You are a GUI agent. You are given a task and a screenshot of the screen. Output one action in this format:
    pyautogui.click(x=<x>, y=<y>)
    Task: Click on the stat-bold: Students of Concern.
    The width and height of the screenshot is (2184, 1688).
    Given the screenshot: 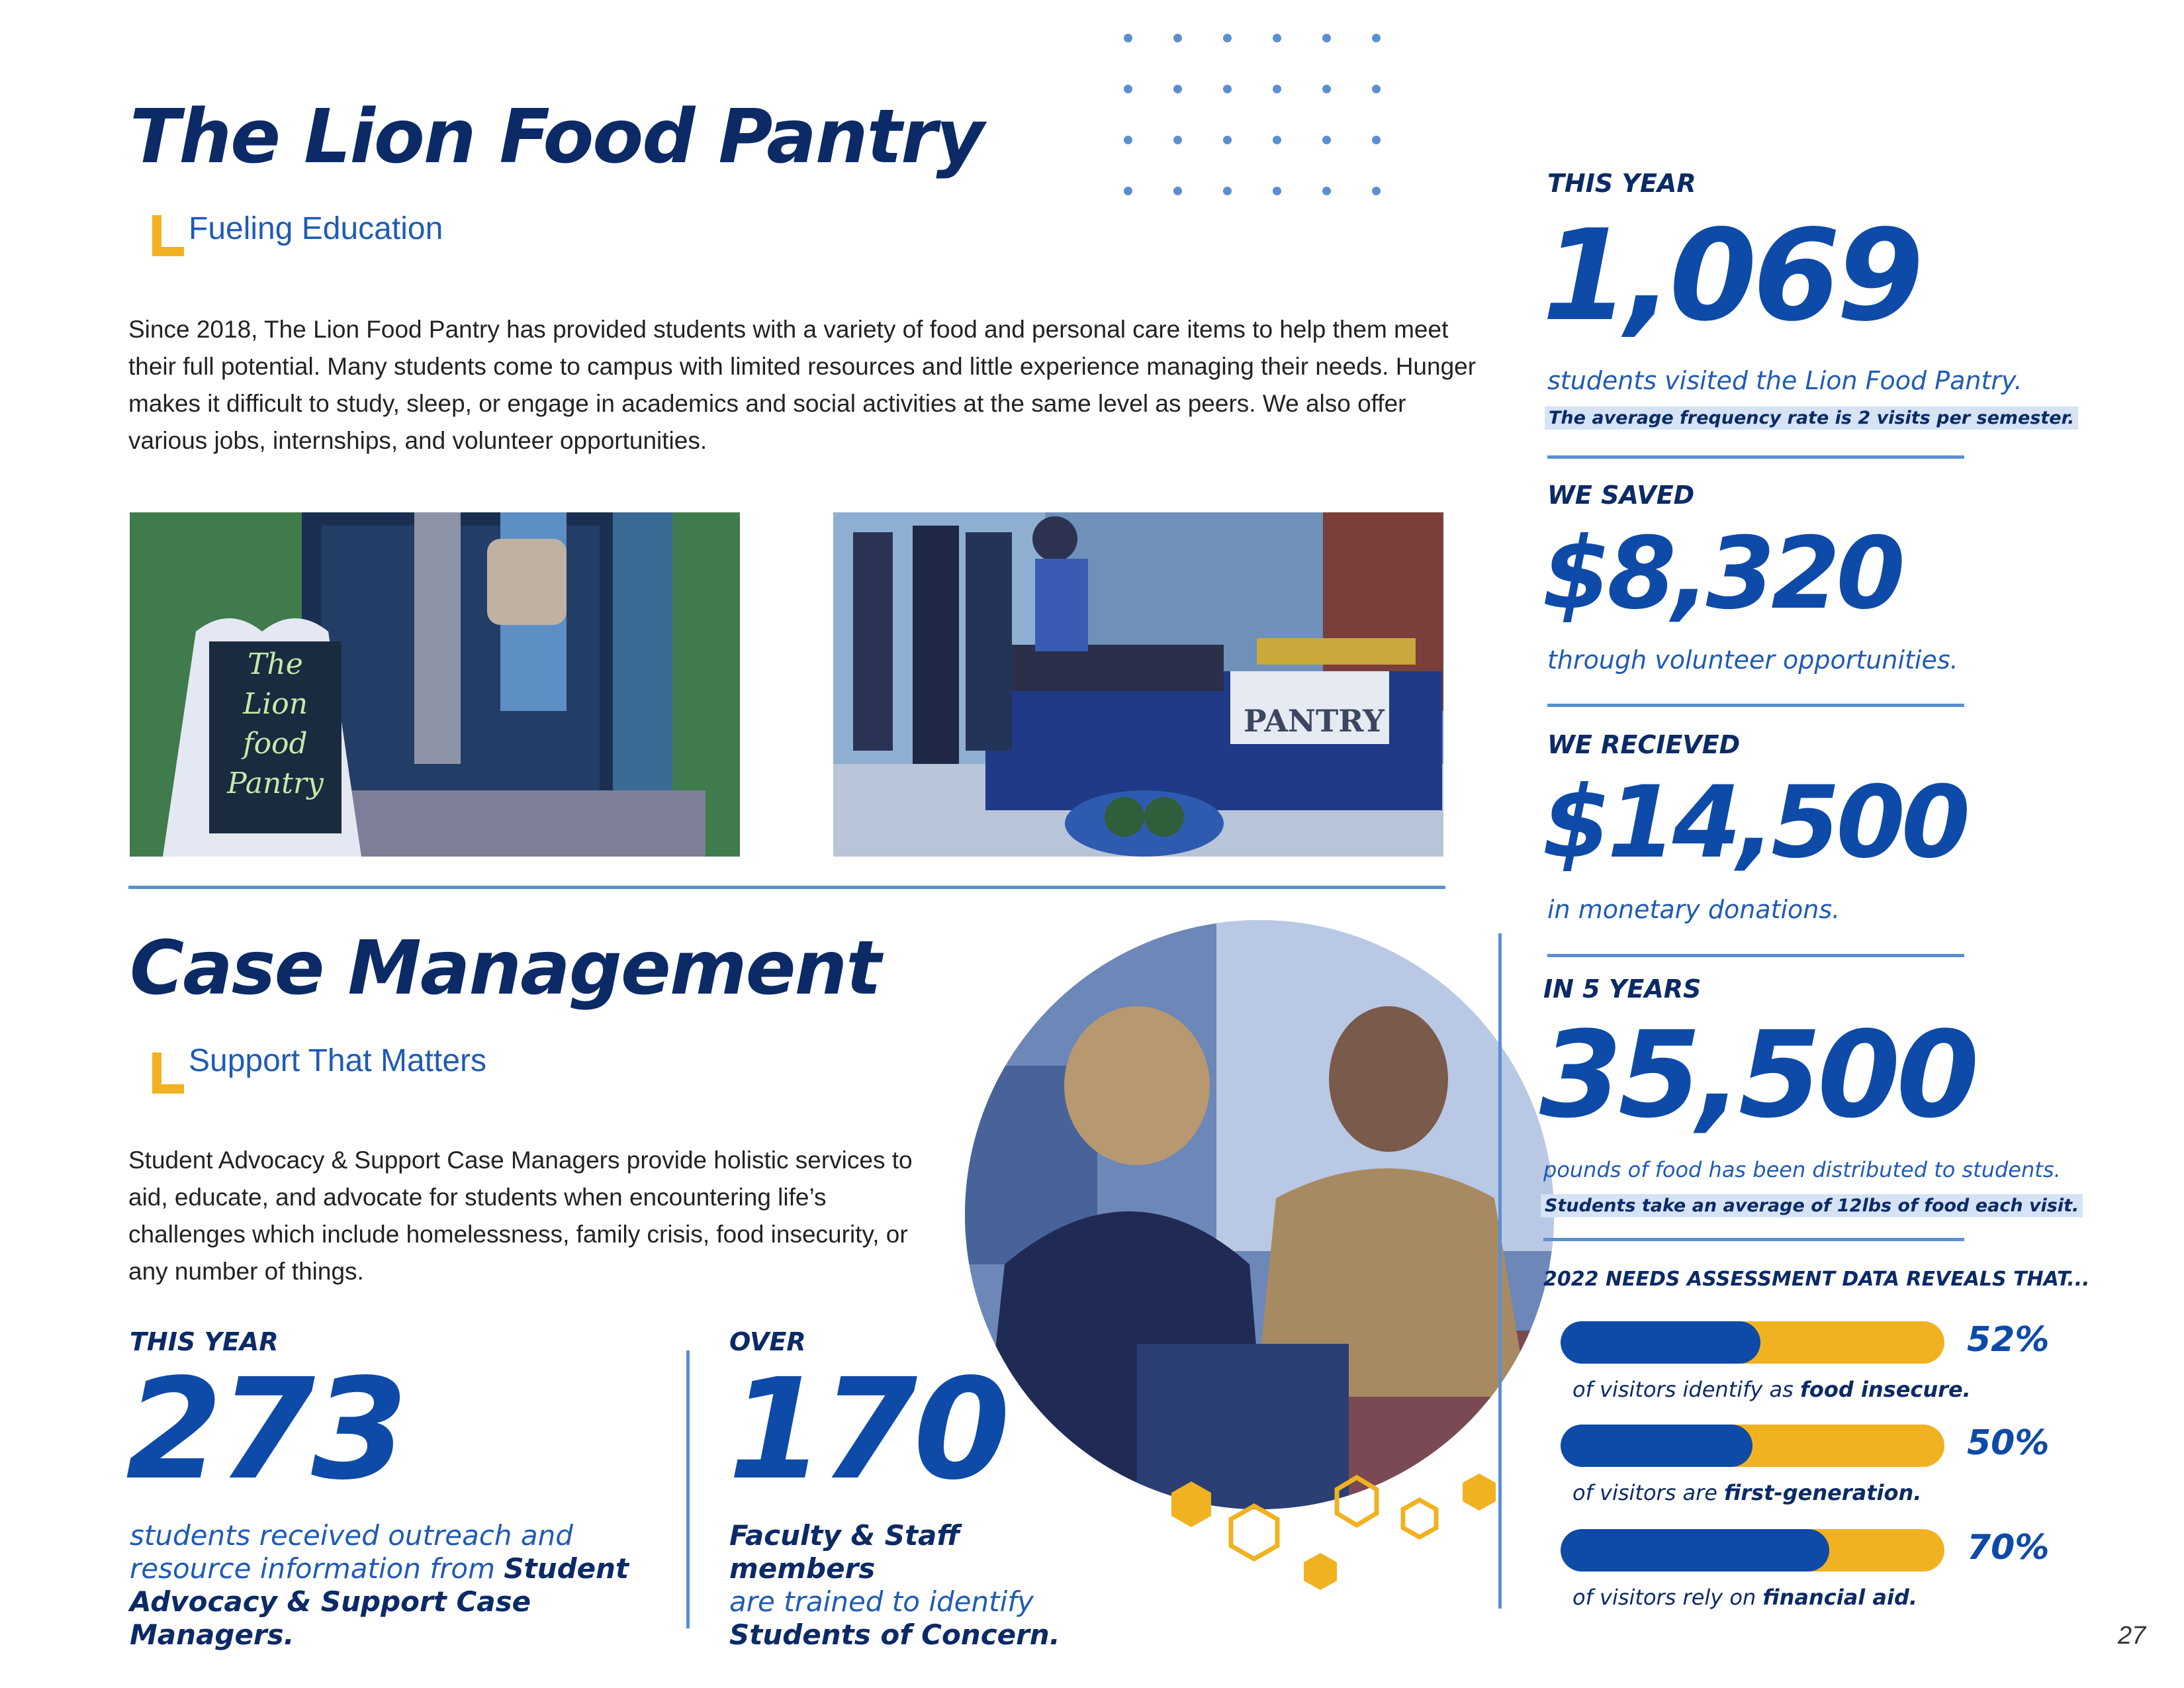 What is the action you would take?
    pyautogui.click(x=894, y=1634)
    